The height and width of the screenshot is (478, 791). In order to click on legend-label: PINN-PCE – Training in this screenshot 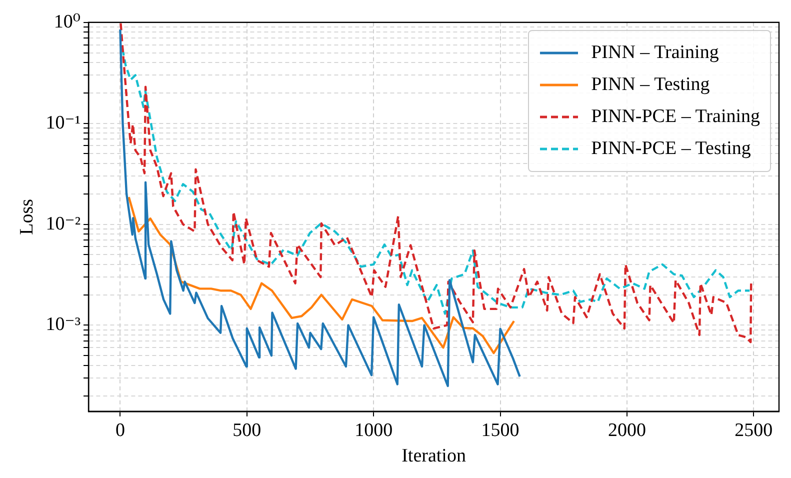, I will do `click(675, 117)`.